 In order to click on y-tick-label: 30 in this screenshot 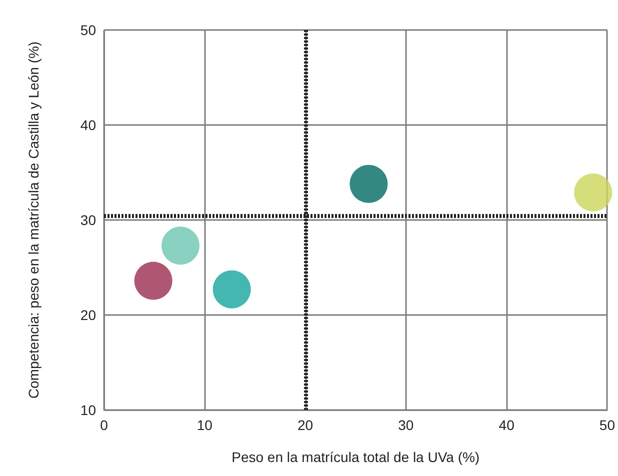, I will do `click(88, 220)`.